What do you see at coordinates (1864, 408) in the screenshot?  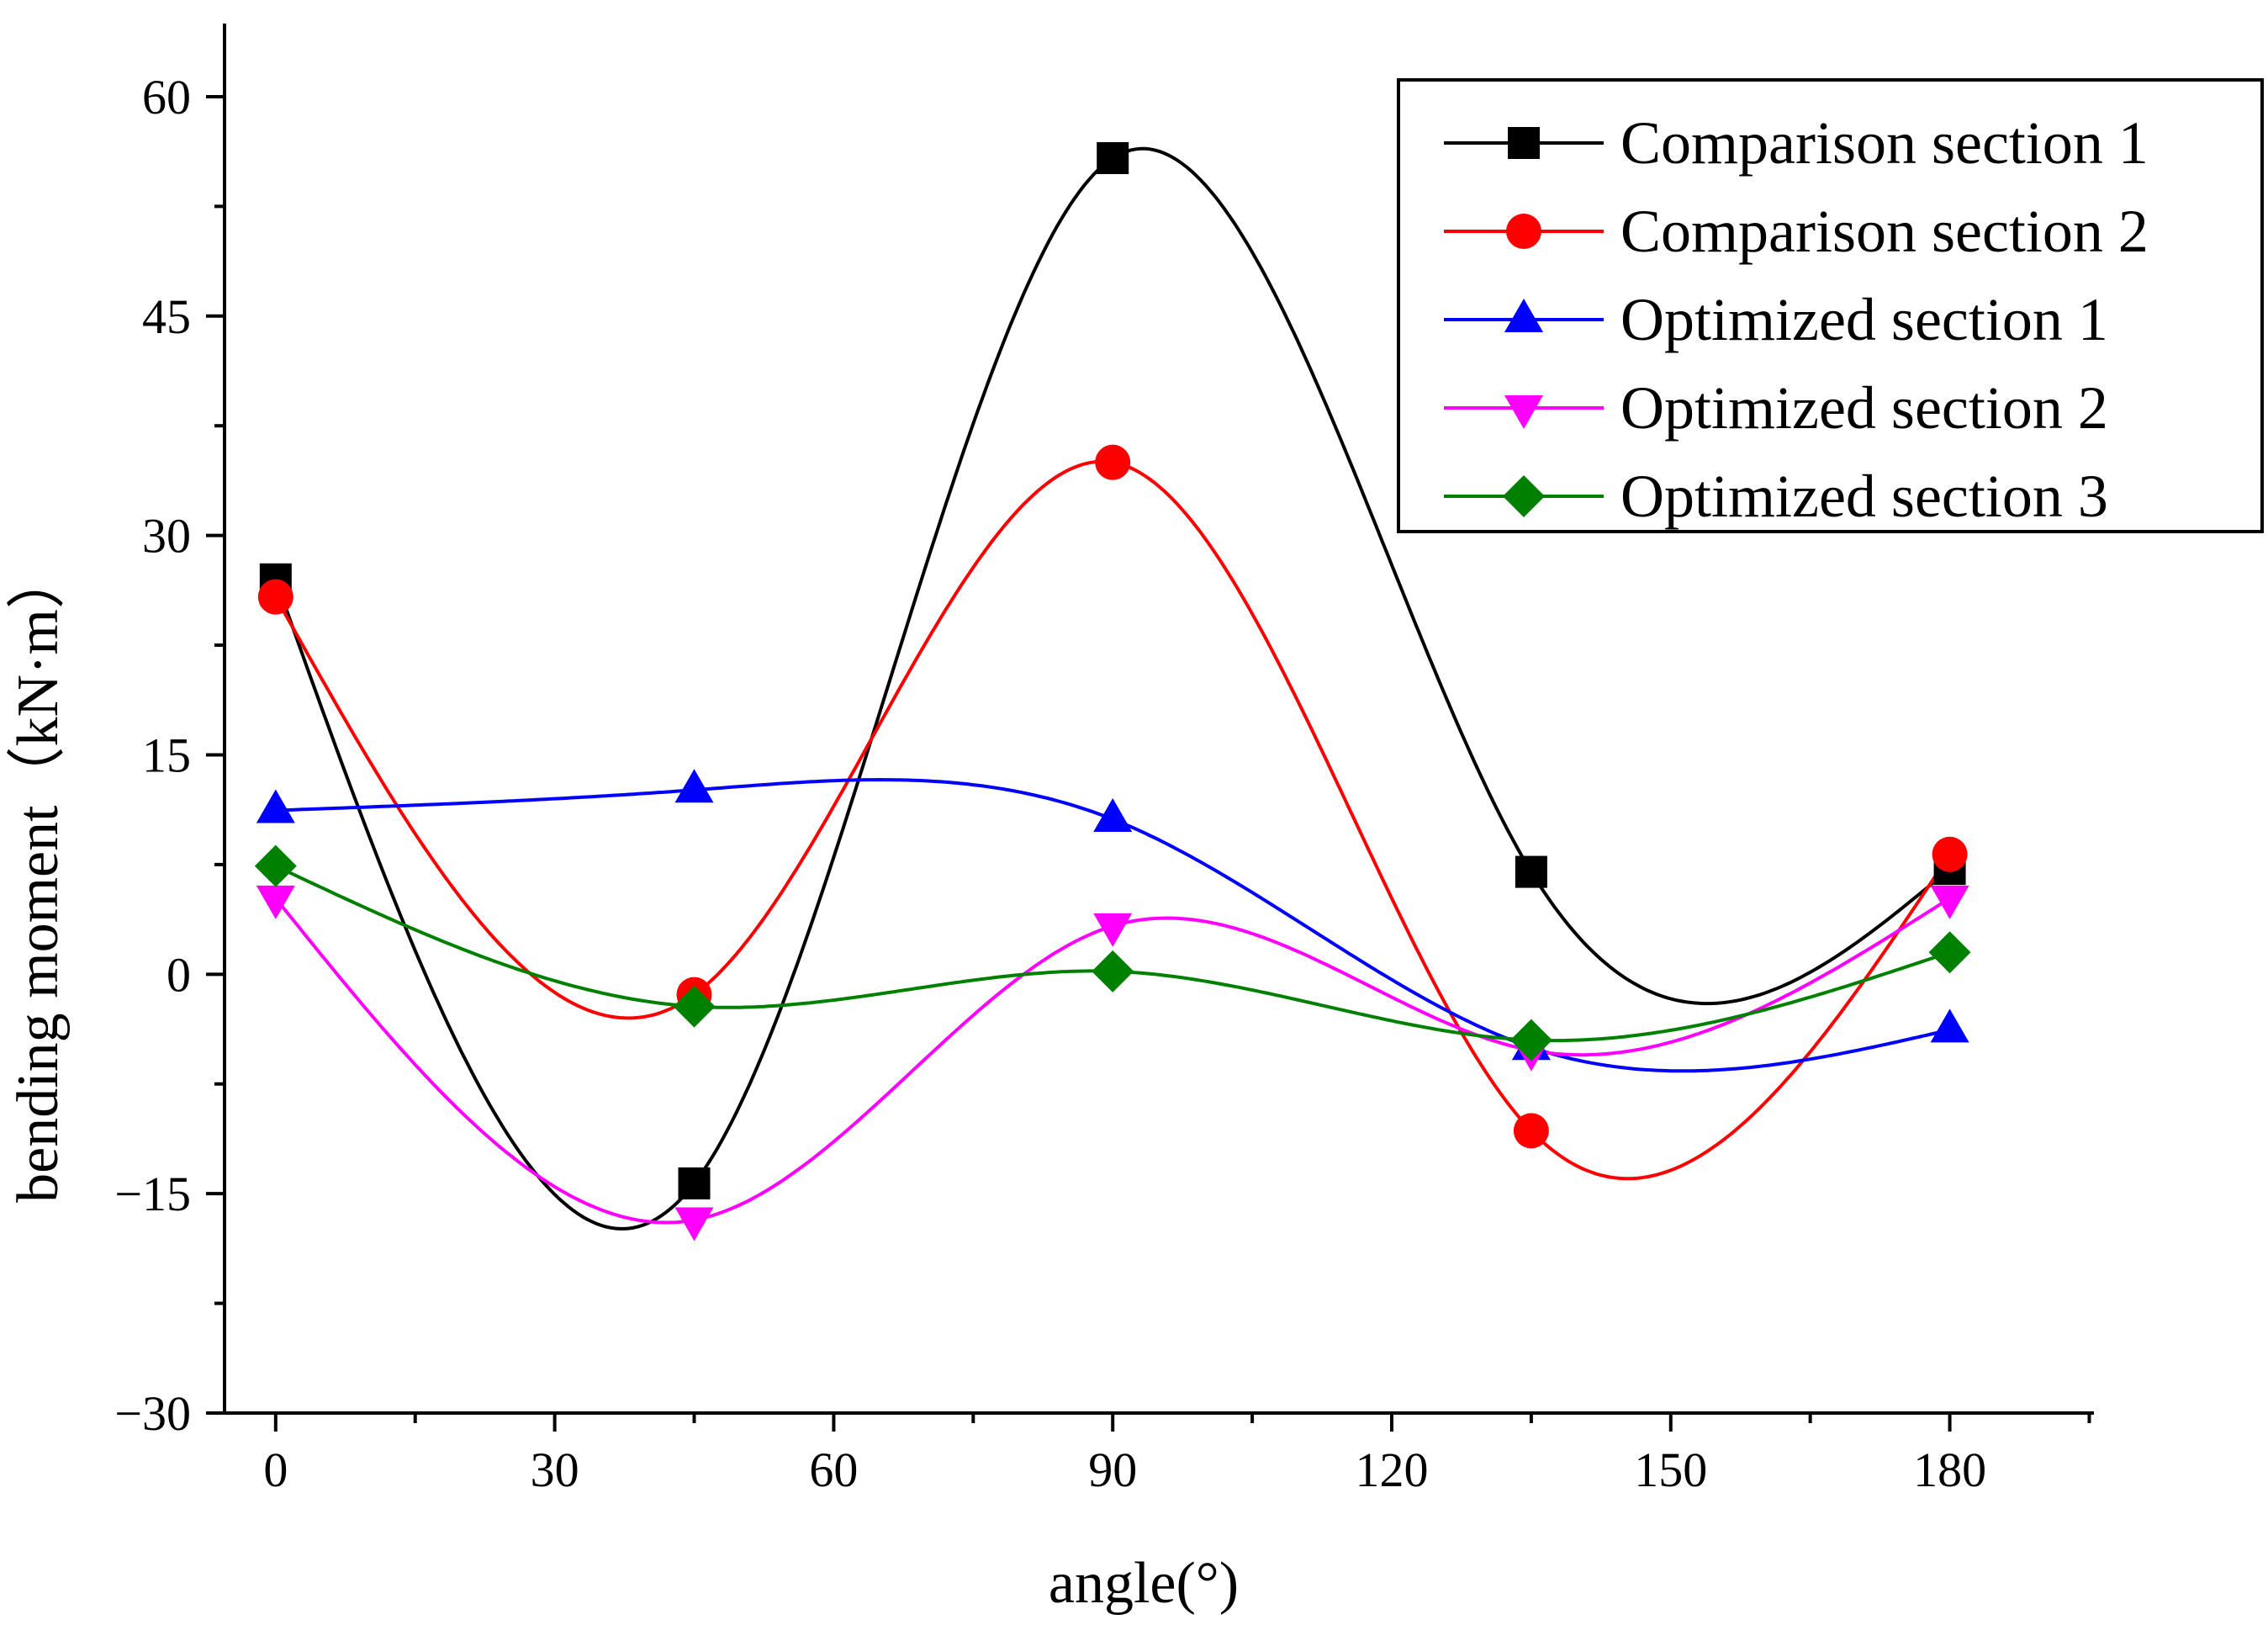 I see `legend-label-optimized-section-2: Optimized section 2` at bounding box center [1864, 408].